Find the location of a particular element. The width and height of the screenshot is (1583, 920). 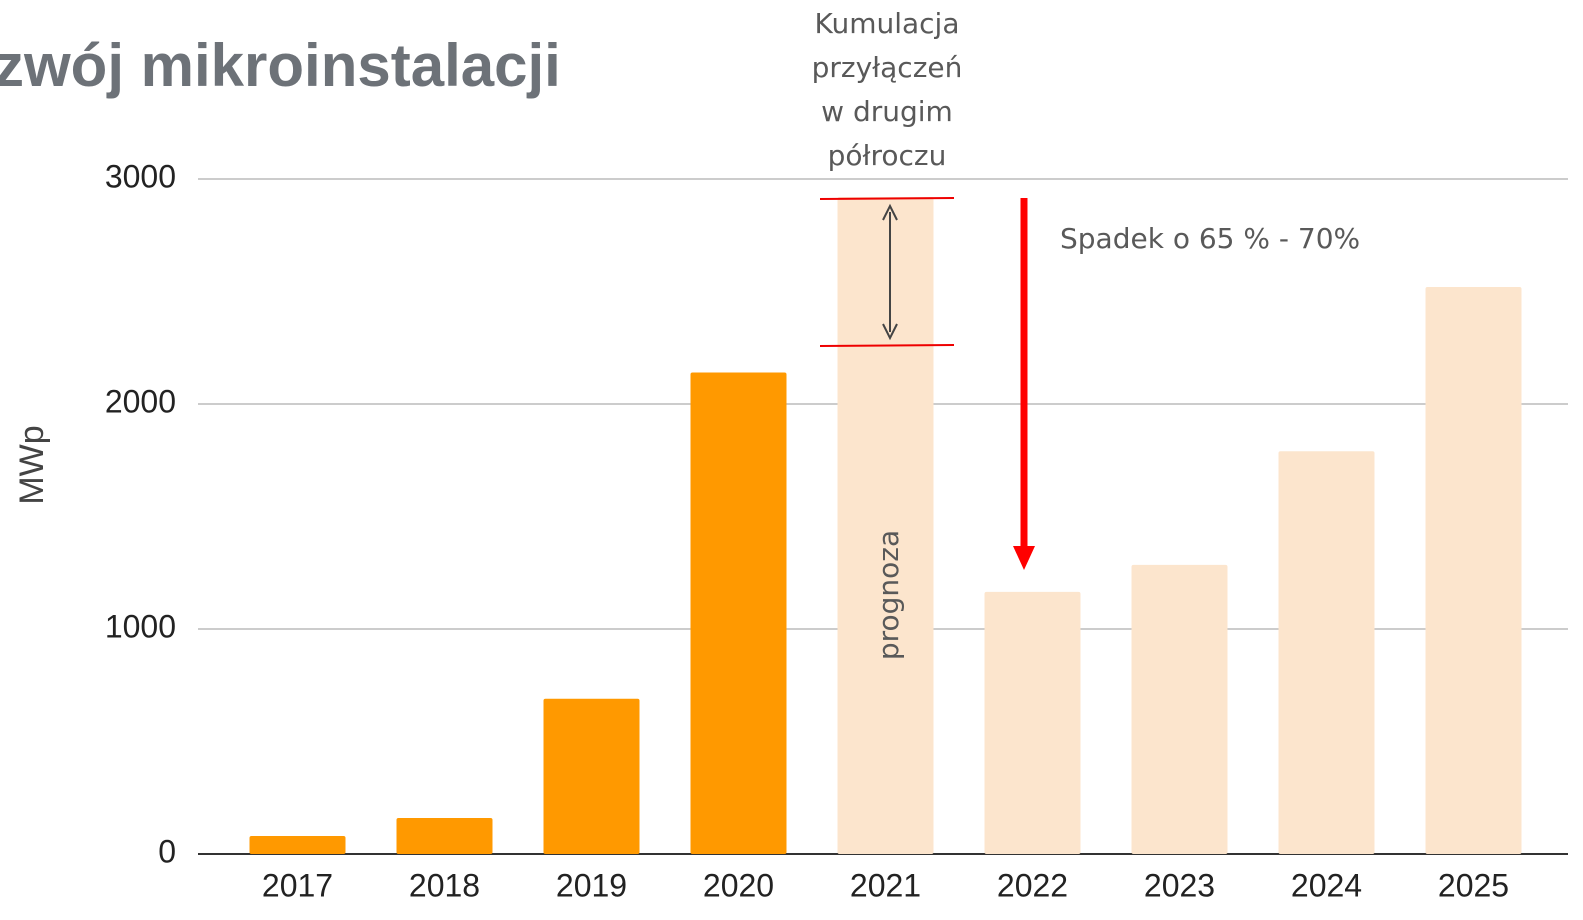

x-tick-label: 2025 is located at coordinates (1473, 885).